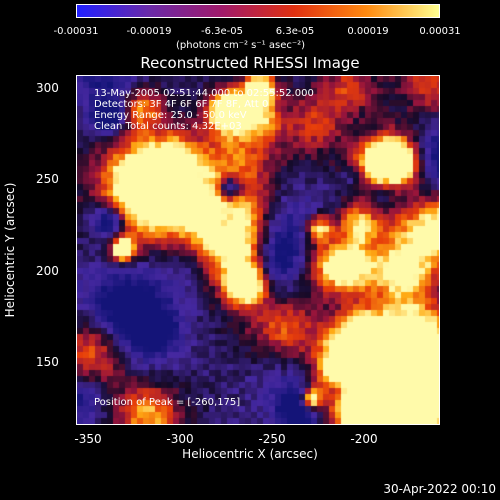 The height and width of the screenshot is (500, 500). What do you see at coordinates (440, 31) in the screenshot?
I see `colorbar-tick: 0.00031` at bounding box center [440, 31].